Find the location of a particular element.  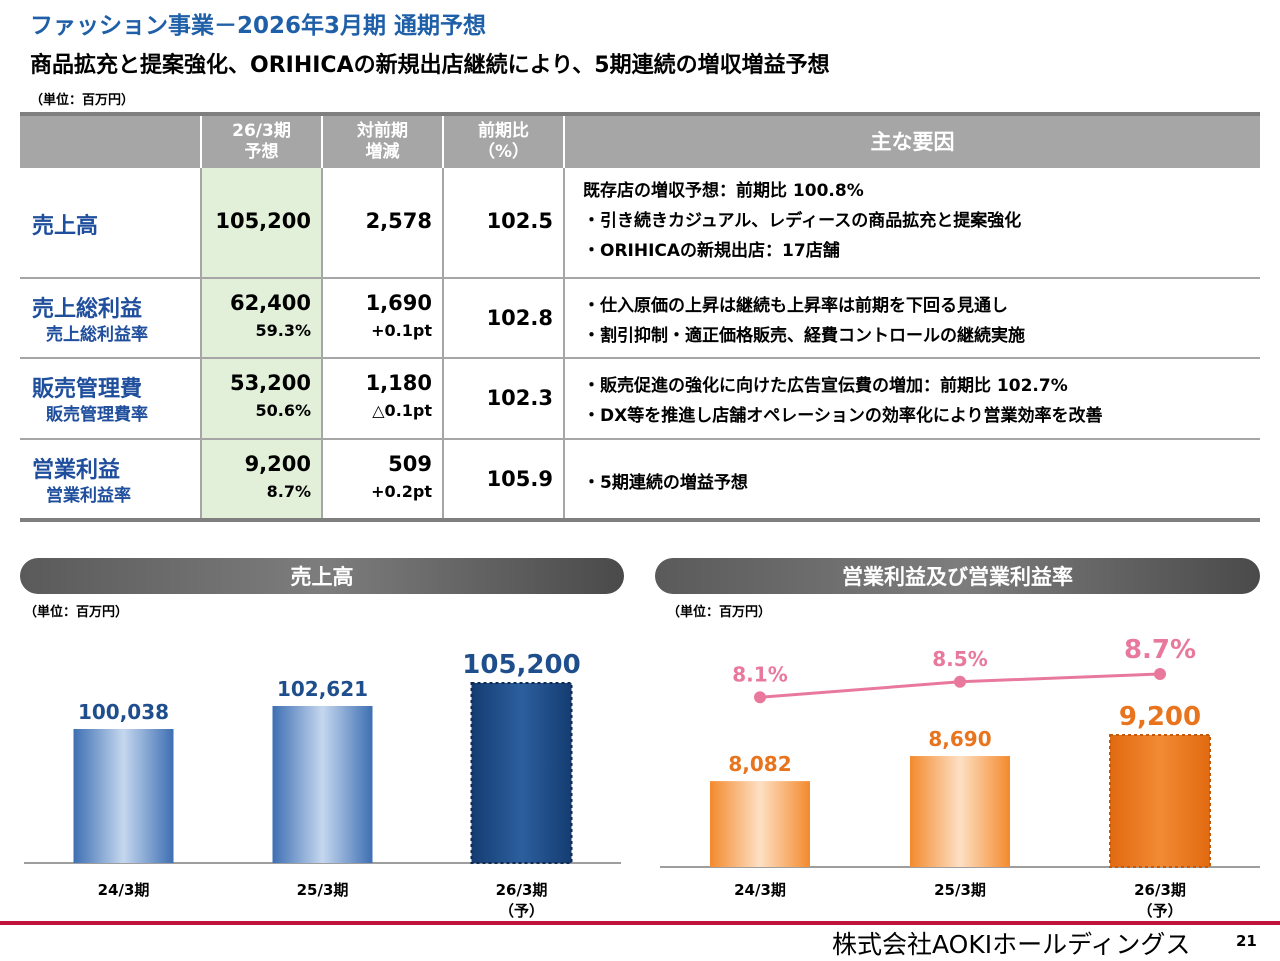

row-value-sub: 8.7% is located at coordinates (288, 491).